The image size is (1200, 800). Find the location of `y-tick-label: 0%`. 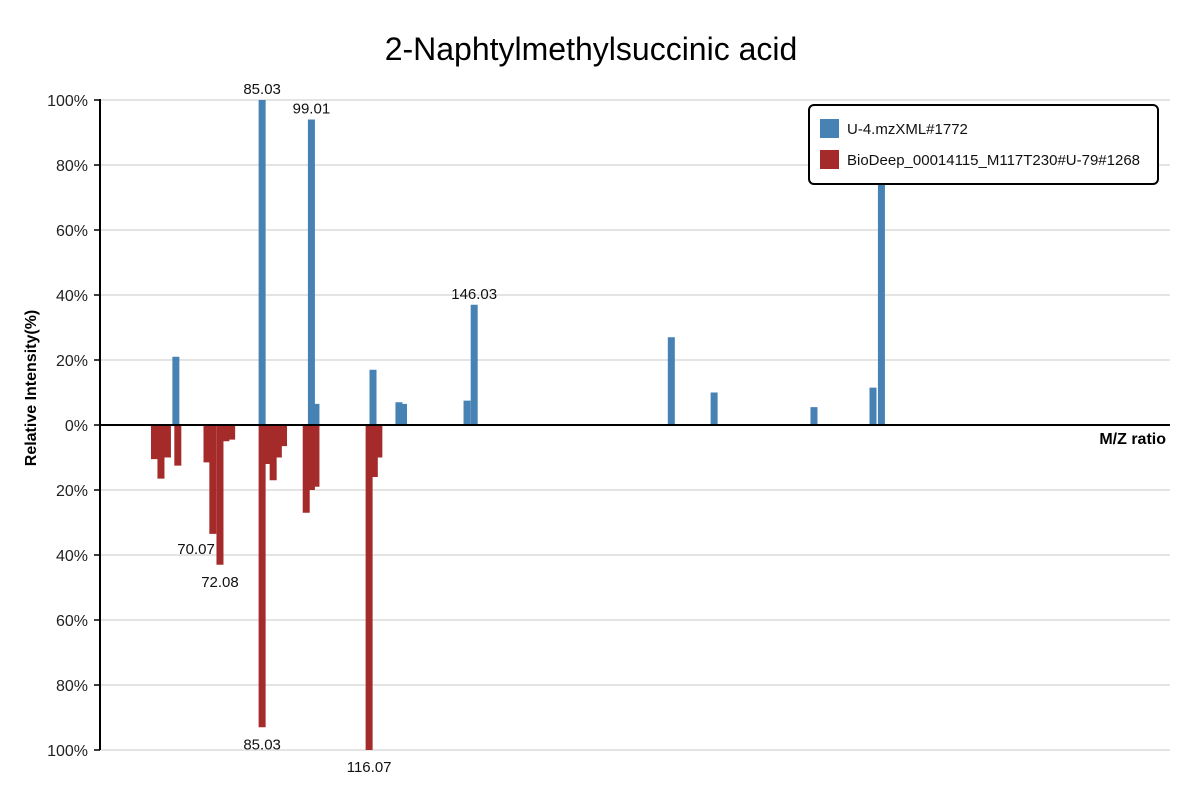

y-tick-label: 0% is located at coordinates (76, 426).